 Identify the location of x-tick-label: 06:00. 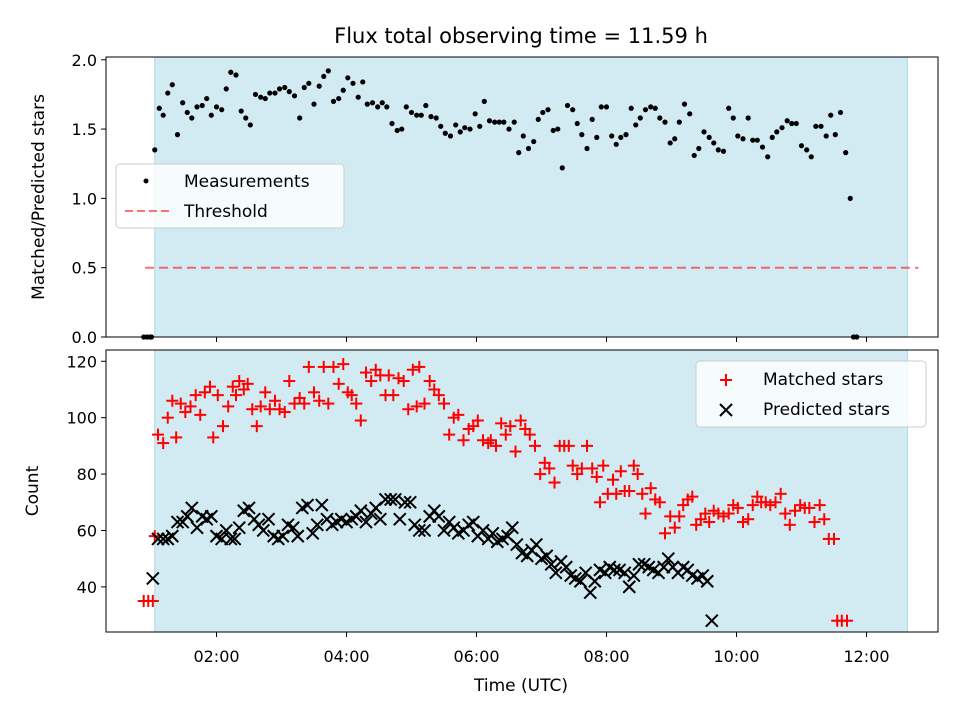
(476, 656).